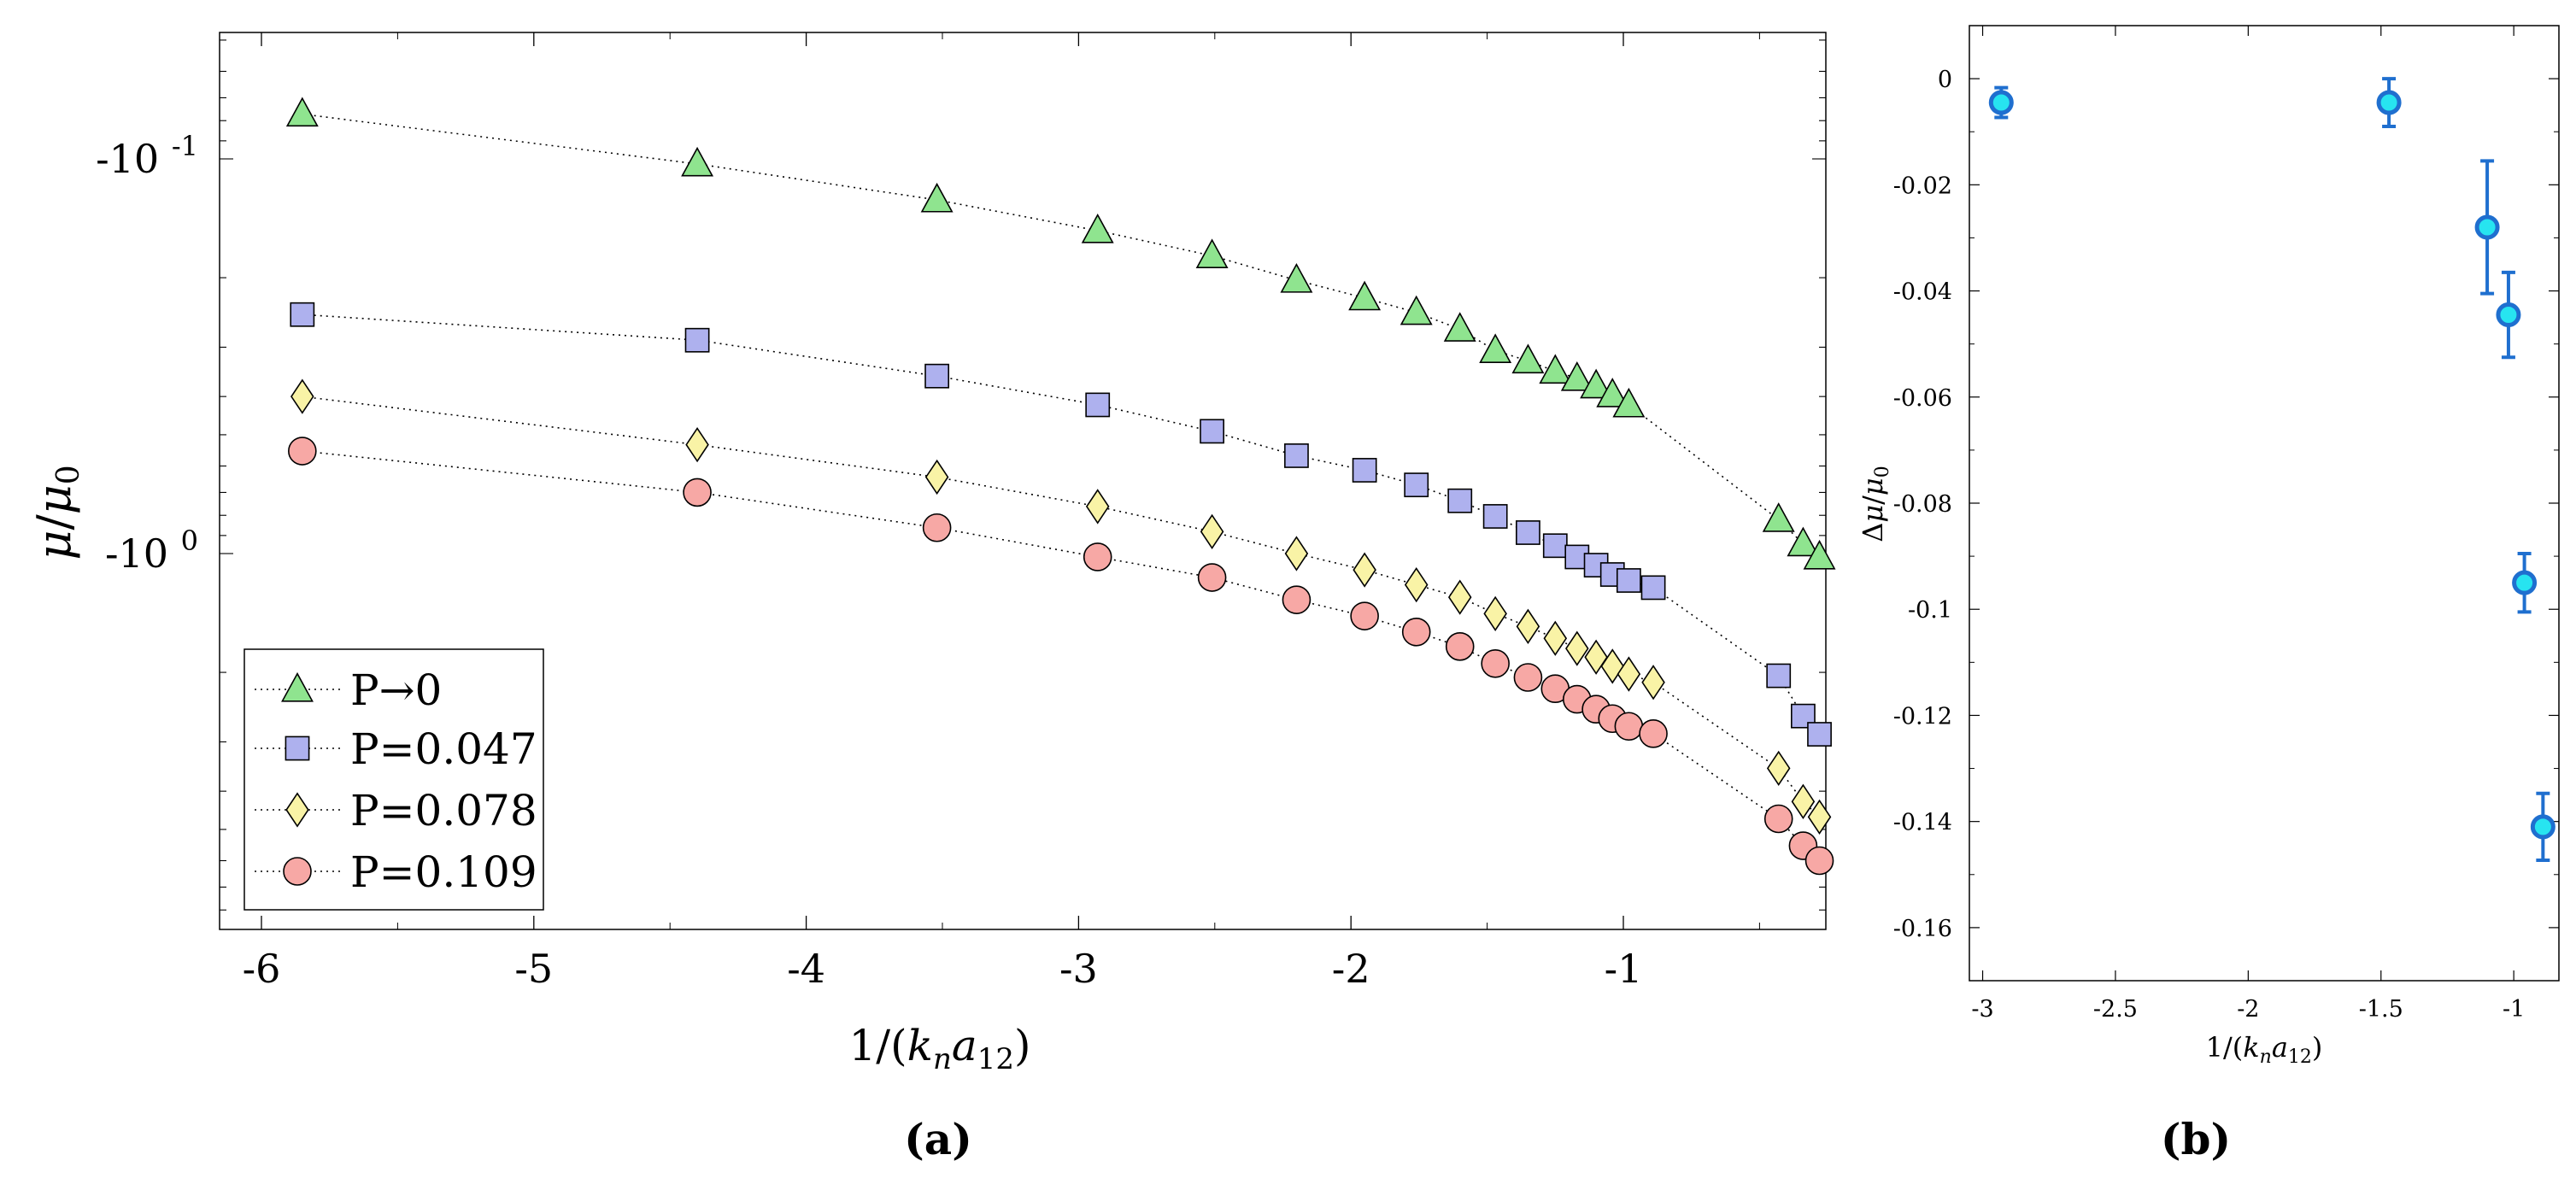 This screenshot has width=2576, height=1184. Describe the element at coordinates (151, 551) in the screenshot. I see `y-tick-label: -10 0` at that location.